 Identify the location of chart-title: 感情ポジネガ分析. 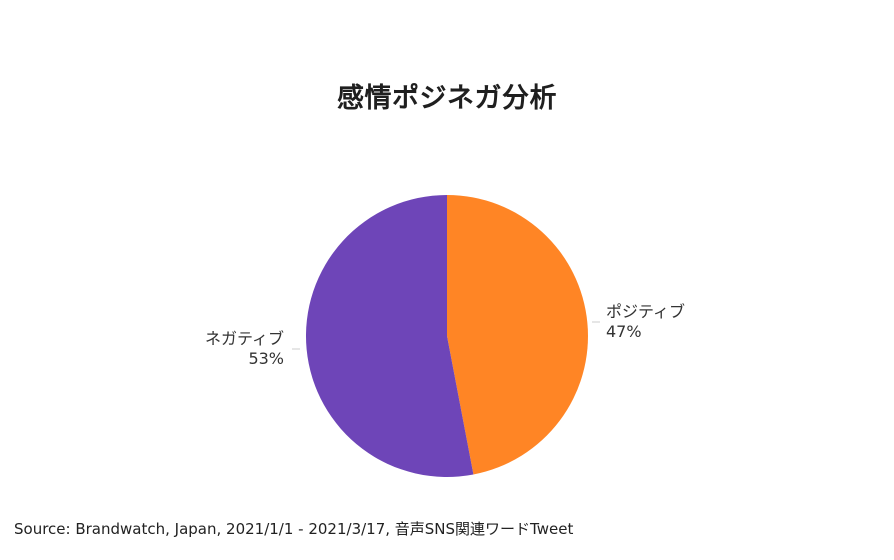
(447, 98).